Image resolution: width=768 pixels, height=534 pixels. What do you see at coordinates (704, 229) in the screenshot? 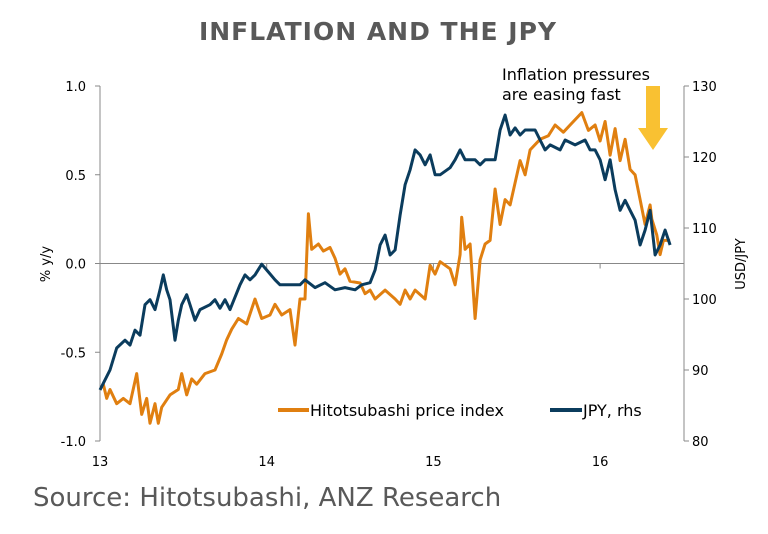
I see `y-right-tick-label: 110` at bounding box center [704, 229].